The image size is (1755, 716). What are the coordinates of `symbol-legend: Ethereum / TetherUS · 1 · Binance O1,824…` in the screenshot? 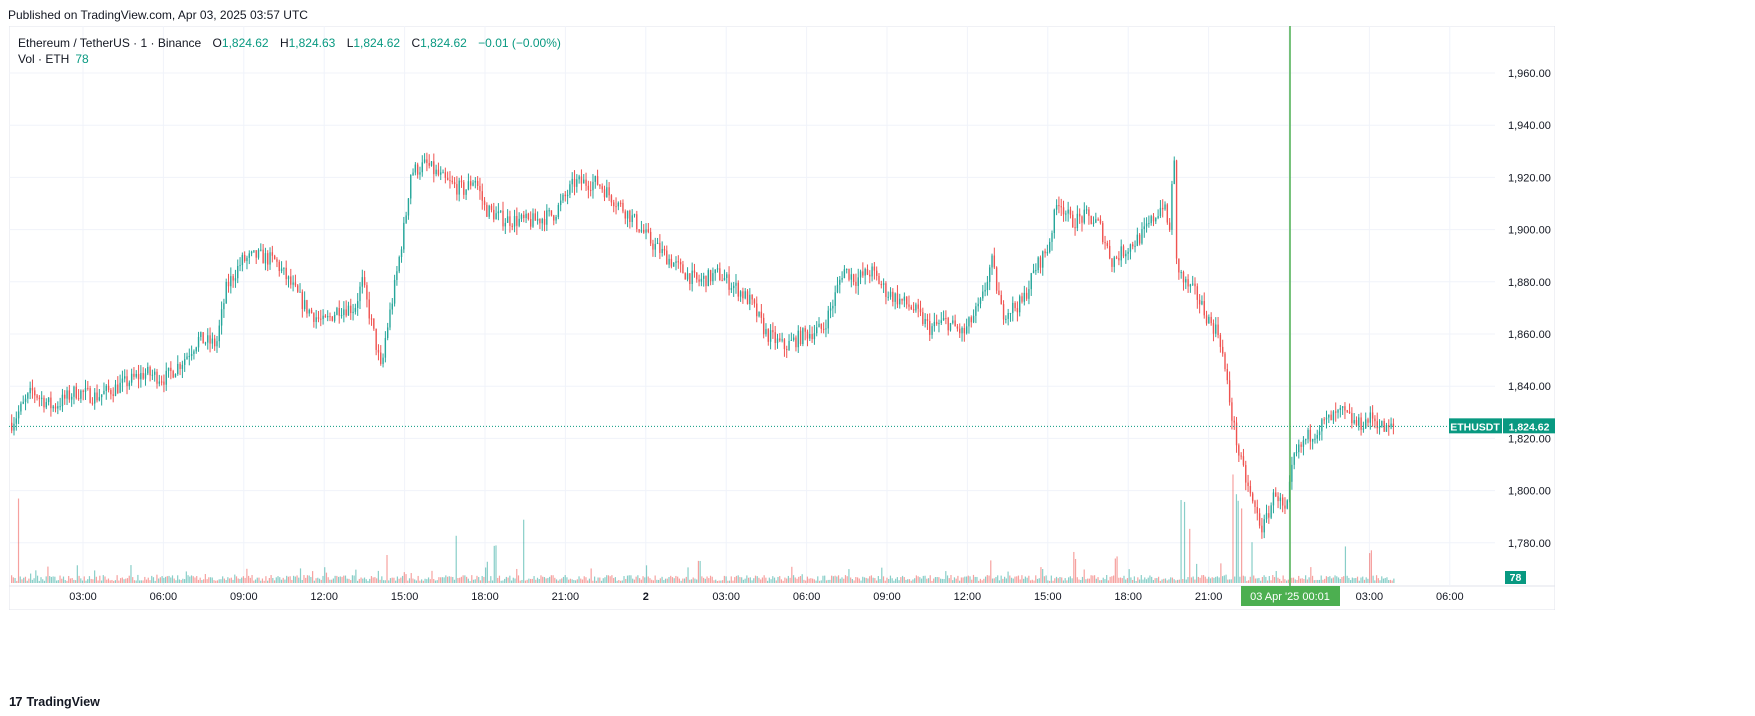 It's located at (289, 43).